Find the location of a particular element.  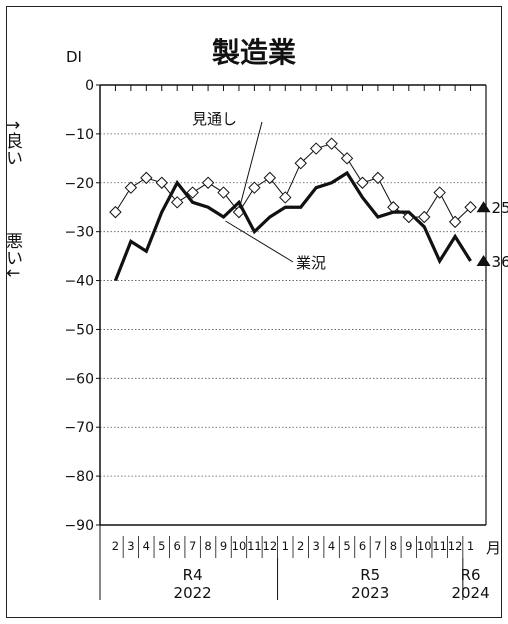

y-tick-label: −20 is located at coordinates (79, 184).